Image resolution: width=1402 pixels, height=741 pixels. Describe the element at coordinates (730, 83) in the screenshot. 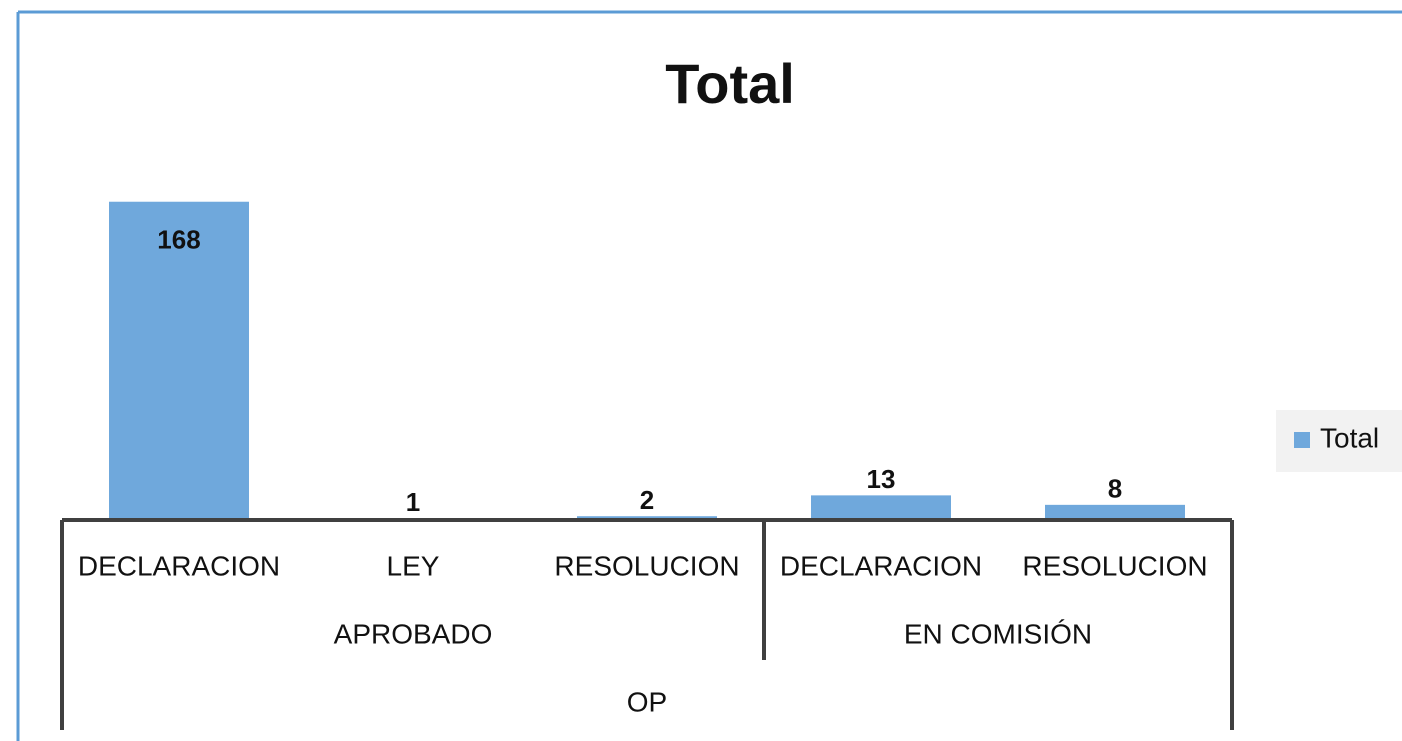

I see `chart-title: Total` at that location.